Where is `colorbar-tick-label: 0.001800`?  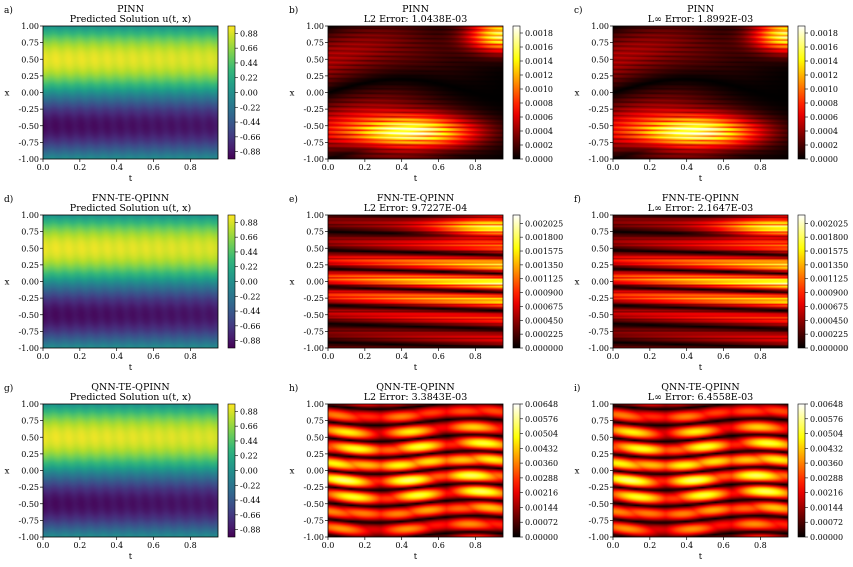 colorbar-tick-label: 0.001800 is located at coordinates (544, 237).